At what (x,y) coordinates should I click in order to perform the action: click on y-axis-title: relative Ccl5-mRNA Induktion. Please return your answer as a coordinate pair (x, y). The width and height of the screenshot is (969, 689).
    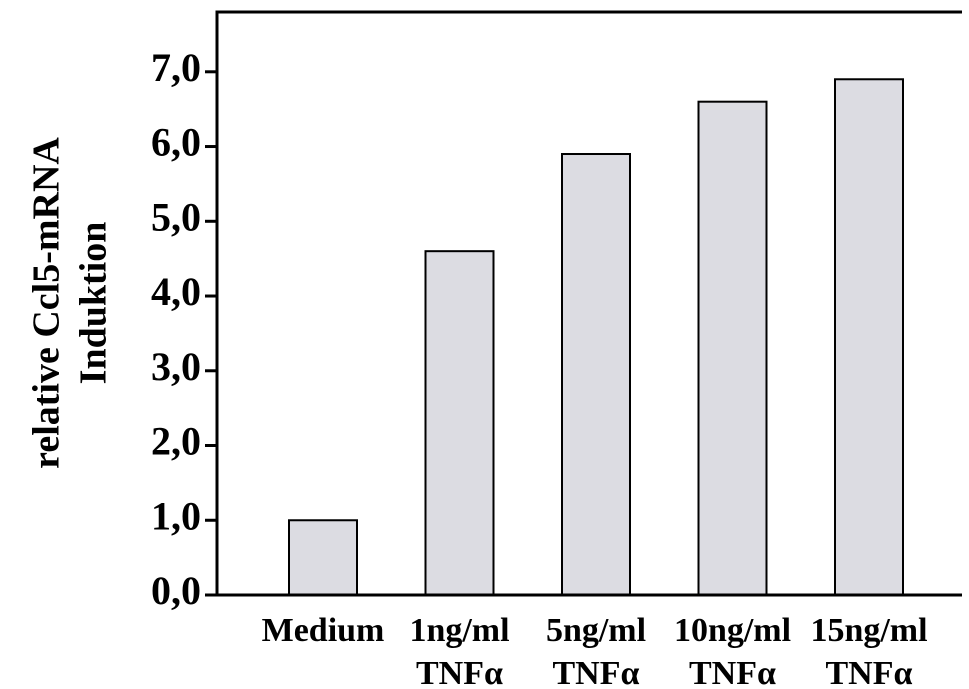
    Looking at the image, I should click on (70, 303).